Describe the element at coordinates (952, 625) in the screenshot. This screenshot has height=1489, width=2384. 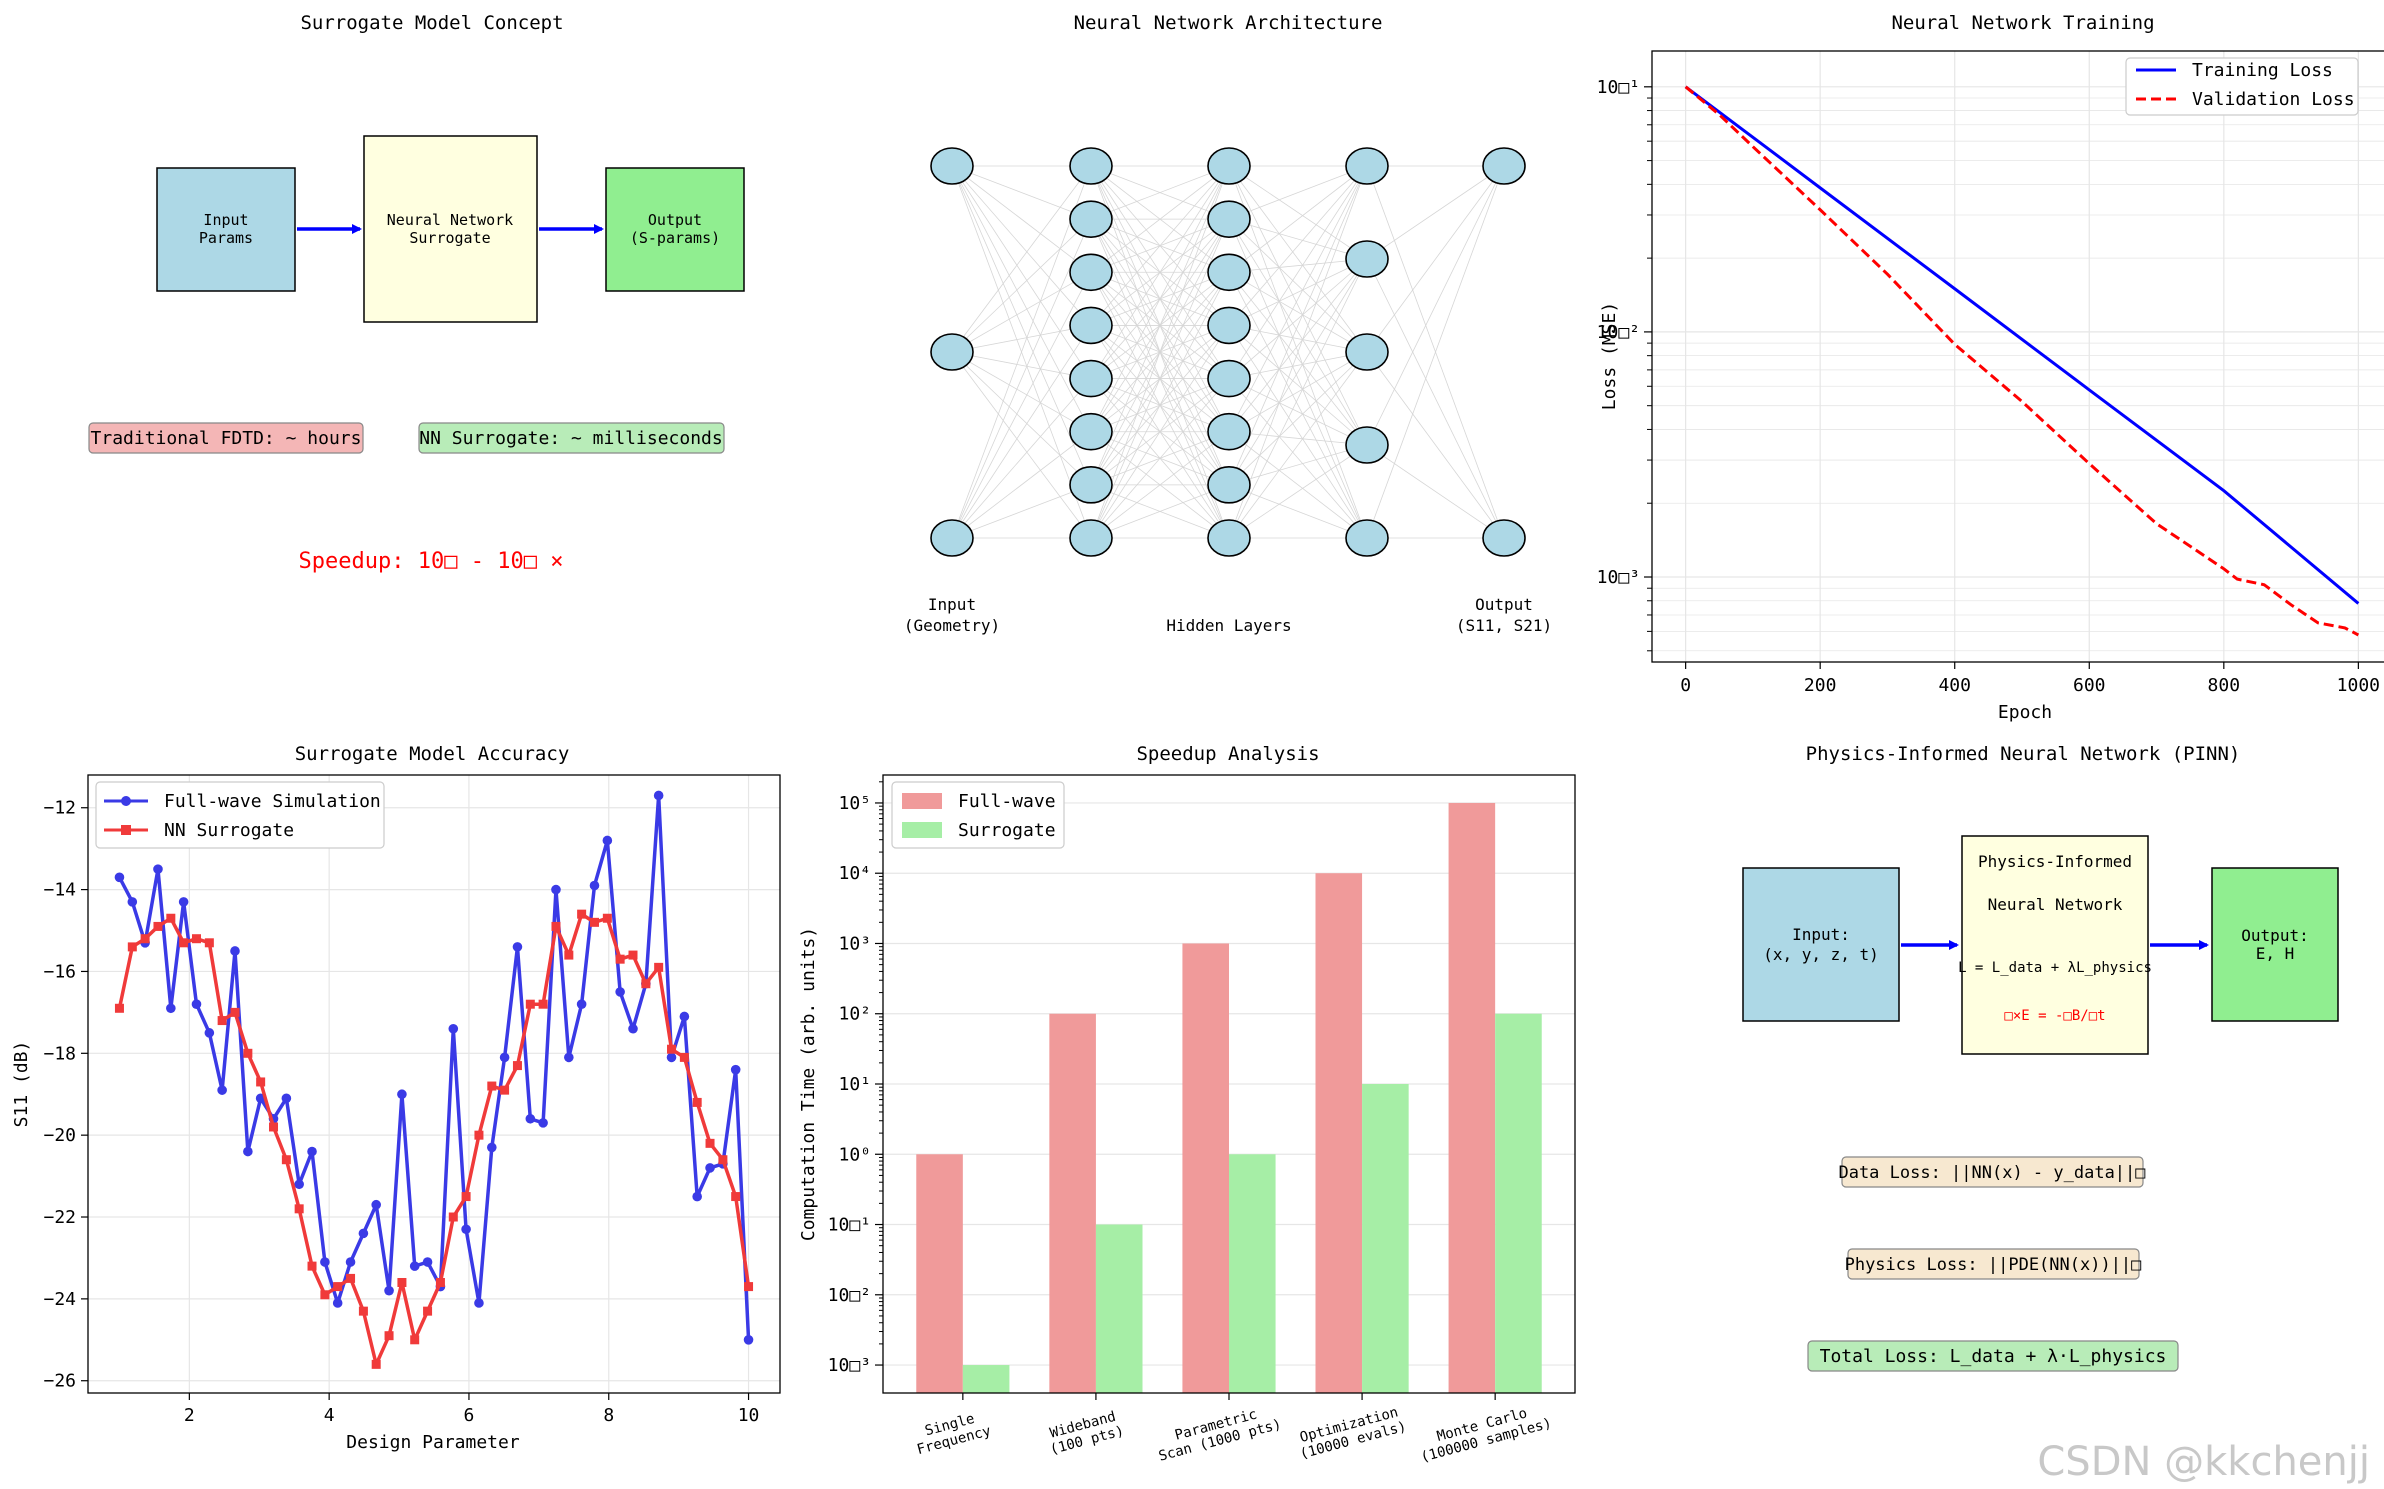
I see `input-layer-label-line2: (Geometry)` at that location.